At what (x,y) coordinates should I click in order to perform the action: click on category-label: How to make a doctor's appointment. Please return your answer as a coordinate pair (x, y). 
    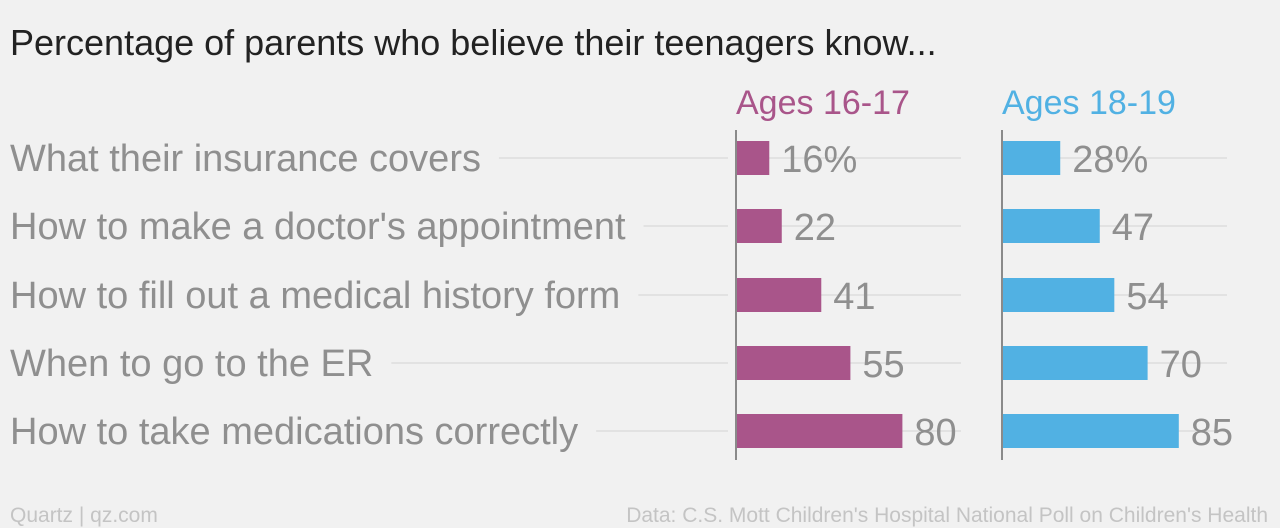
    Looking at the image, I should click on (318, 227).